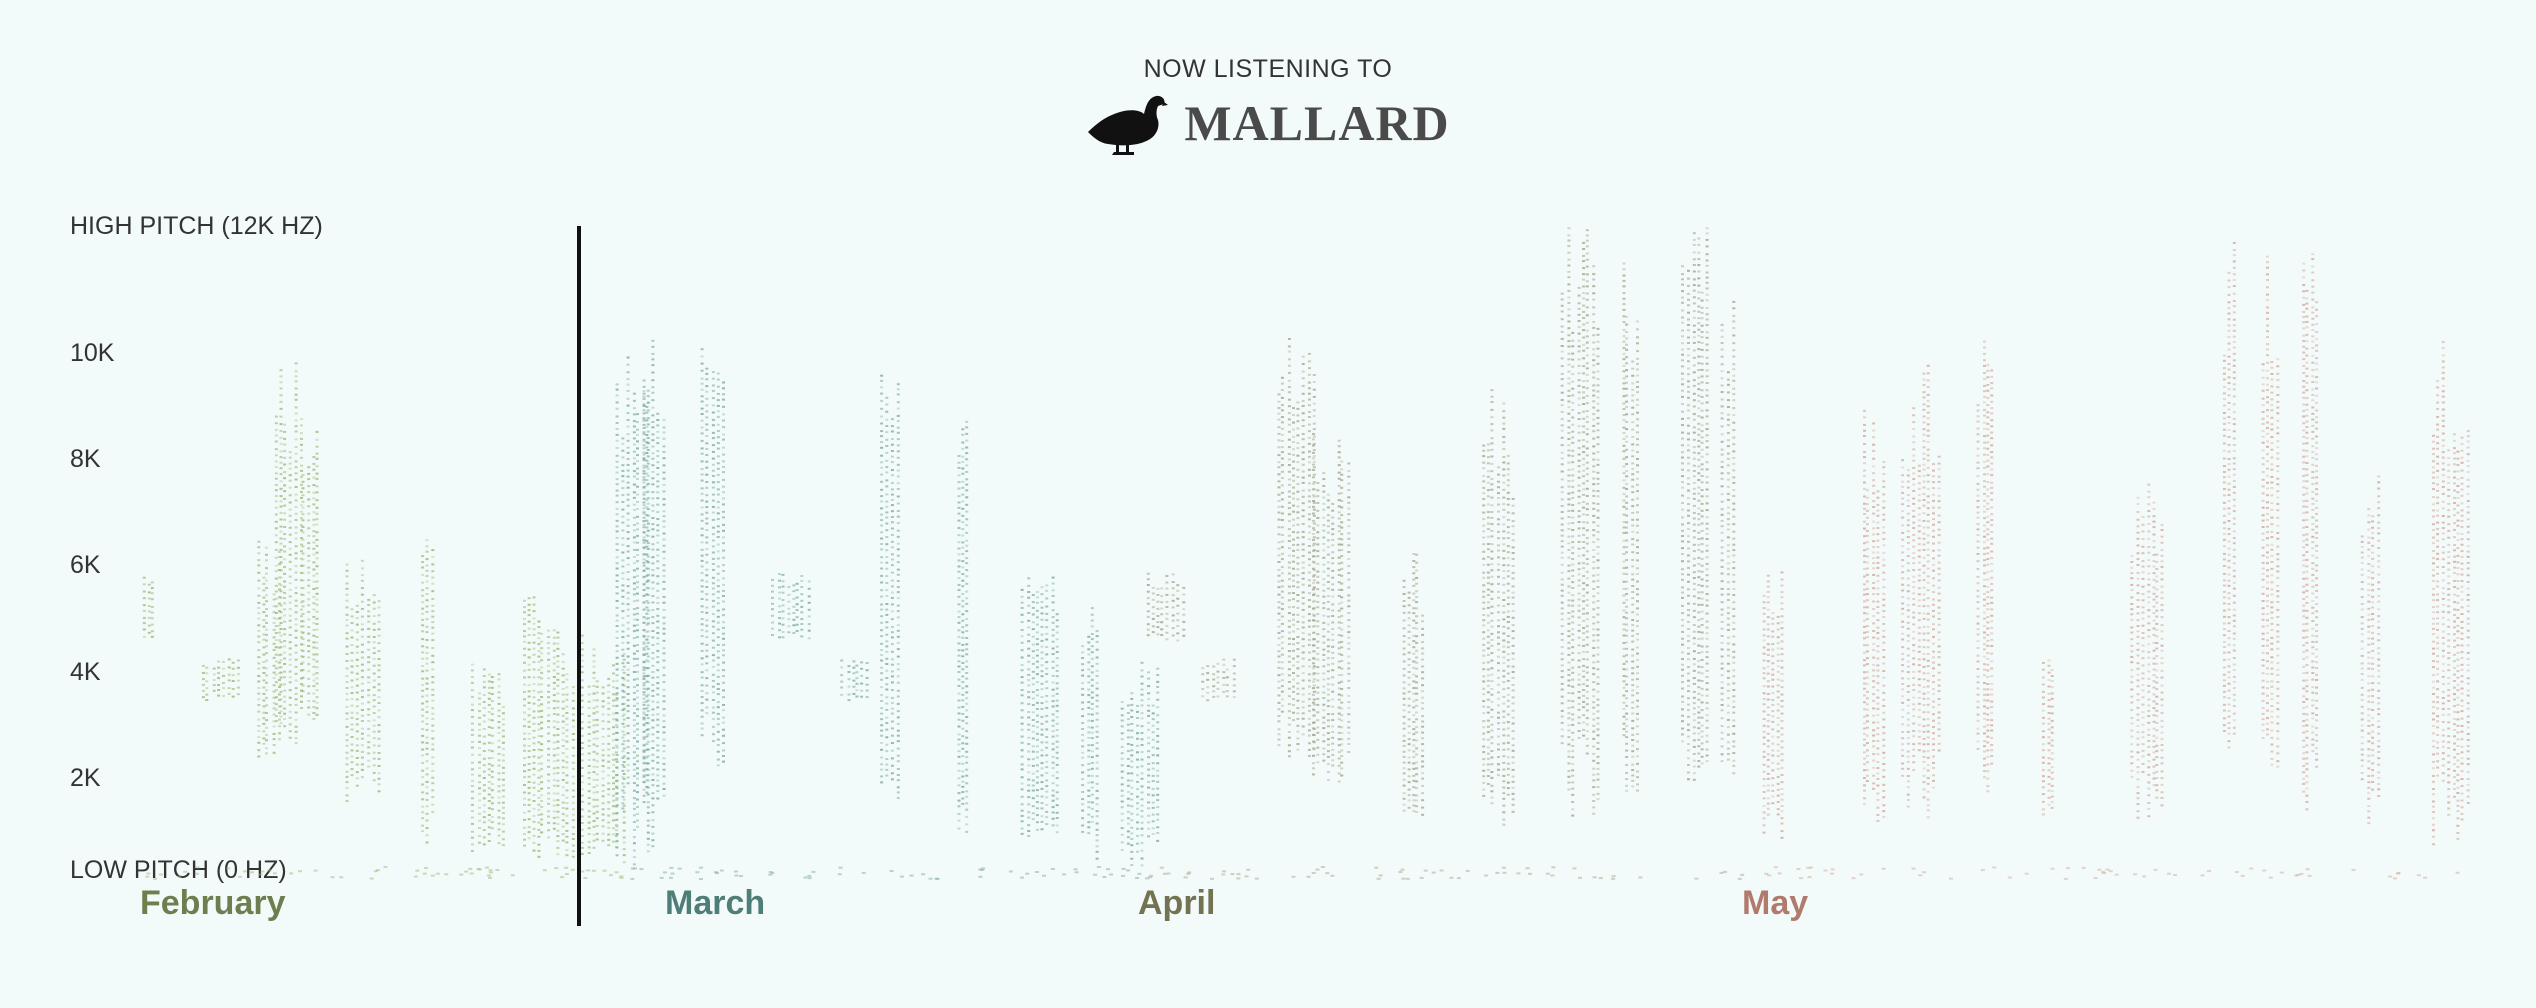 The width and height of the screenshot is (2536, 1008). Describe the element at coordinates (213, 903) in the screenshot. I see `month-label-february: February` at that location.